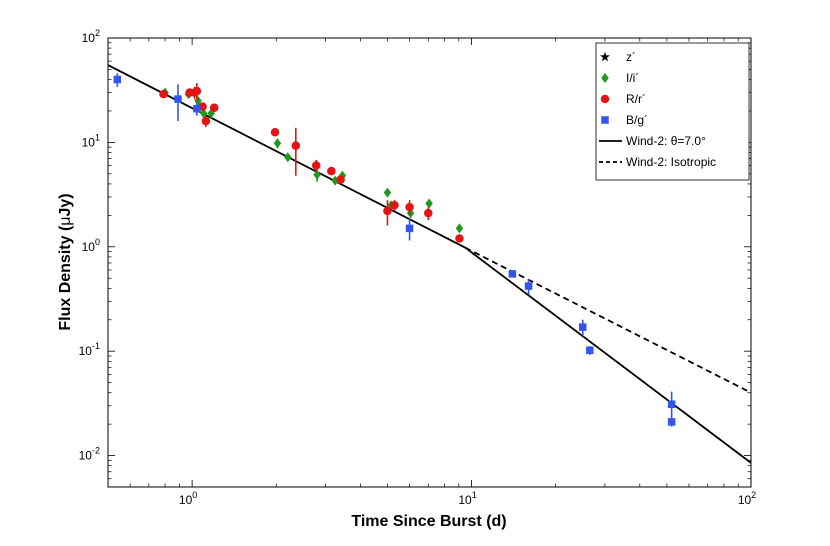  Describe the element at coordinates (65, 261) in the screenshot. I see `y-axis-title: Flux Density (μJy)` at that location.